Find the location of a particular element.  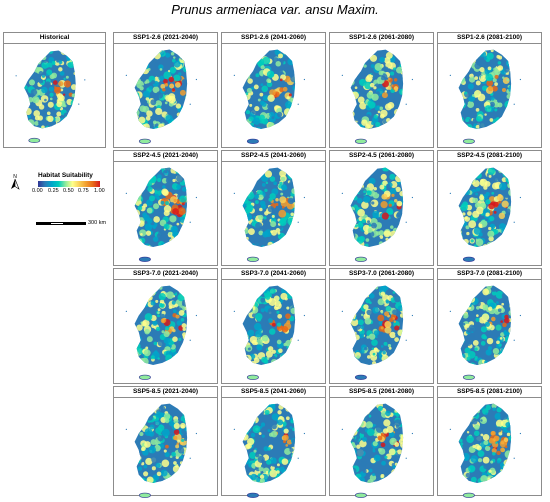

scenario-map-panel: SSP1-2.6 (2061-2080) is located at coordinates (381, 90).